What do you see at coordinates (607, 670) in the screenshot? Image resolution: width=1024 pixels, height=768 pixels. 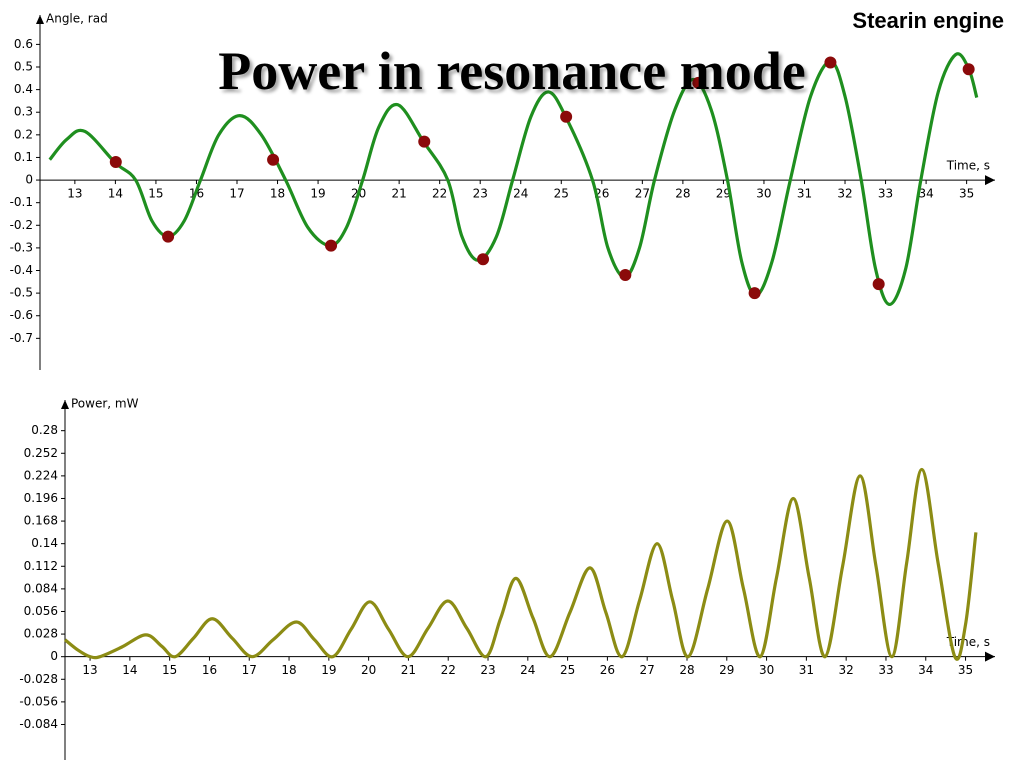 I see `x-tick-label: 26` at bounding box center [607, 670].